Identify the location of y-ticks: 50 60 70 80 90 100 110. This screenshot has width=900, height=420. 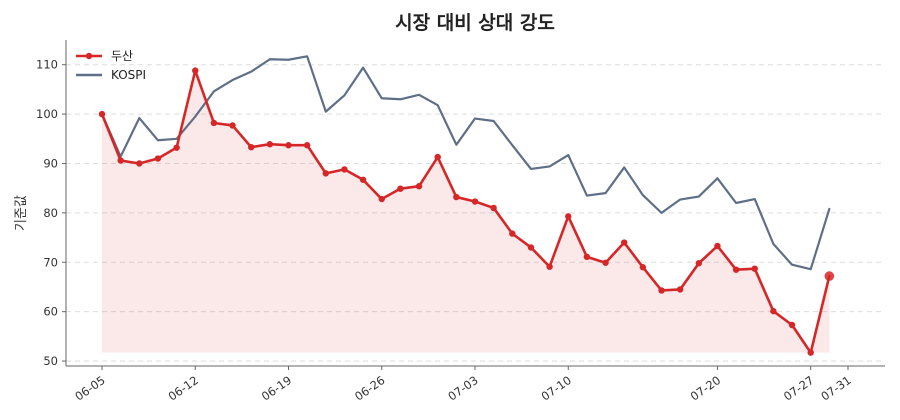
(51, 213).